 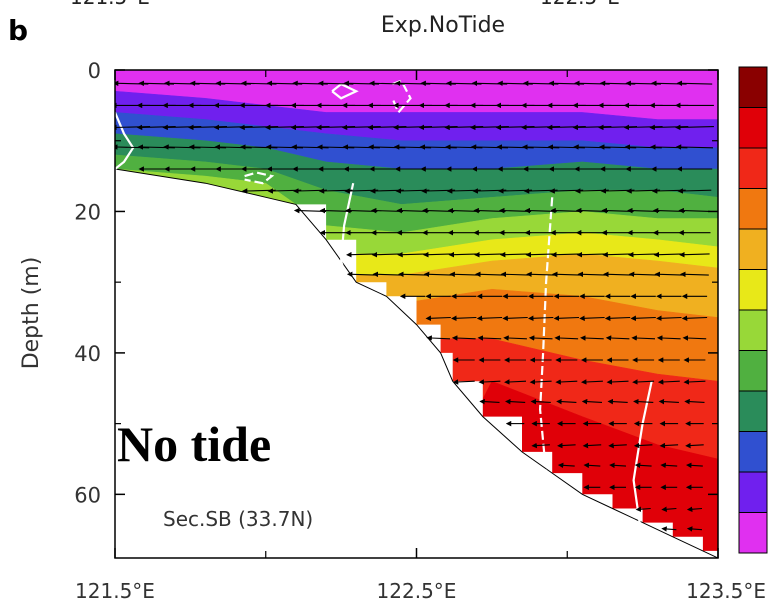 What do you see at coordinates (726, 591) in the screenshot?
I see `x-tick-label: 123.5°E` at bounding box center [726, 591].